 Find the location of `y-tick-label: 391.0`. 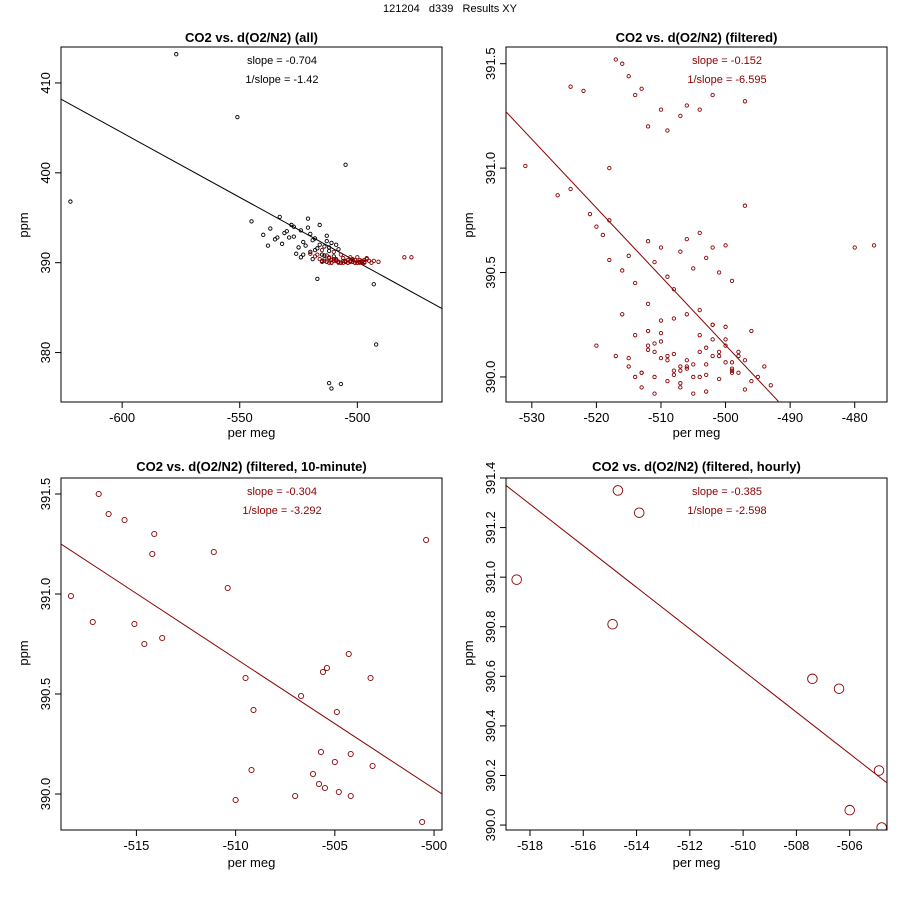

y-tick-label: 391.0 is located at coordinates (490, 168).